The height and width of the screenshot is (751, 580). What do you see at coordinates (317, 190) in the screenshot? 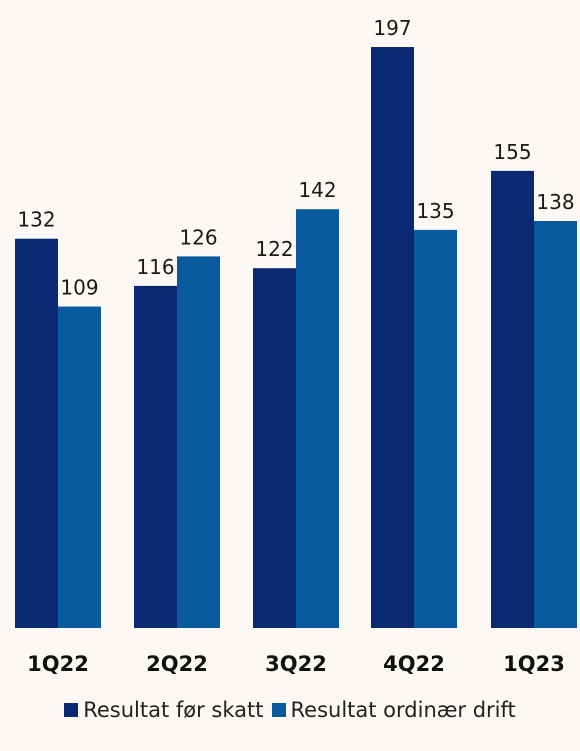
I see `data-label-3q22-series-2: 142` at bounding box center [317, 190].